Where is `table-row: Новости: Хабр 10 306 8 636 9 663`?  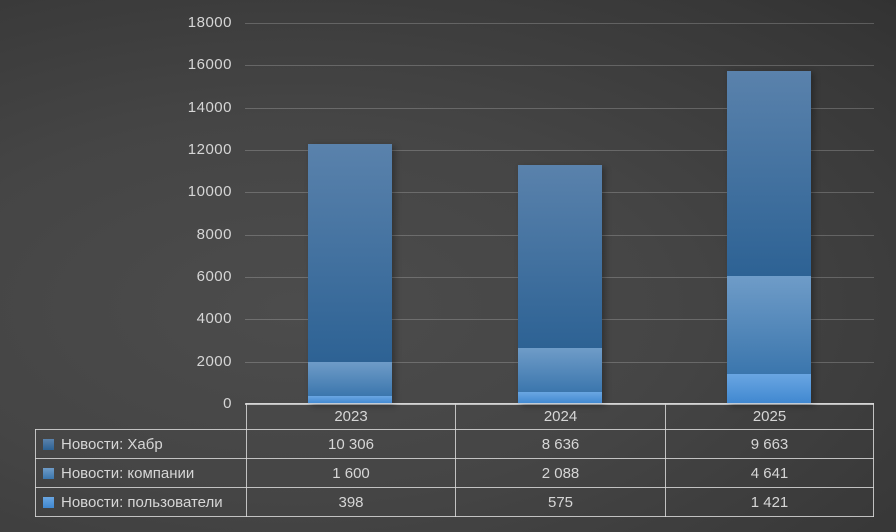 table-row: Новости: Хабр 10 306 8 636 9 663 is located at coordinates (454, 444).